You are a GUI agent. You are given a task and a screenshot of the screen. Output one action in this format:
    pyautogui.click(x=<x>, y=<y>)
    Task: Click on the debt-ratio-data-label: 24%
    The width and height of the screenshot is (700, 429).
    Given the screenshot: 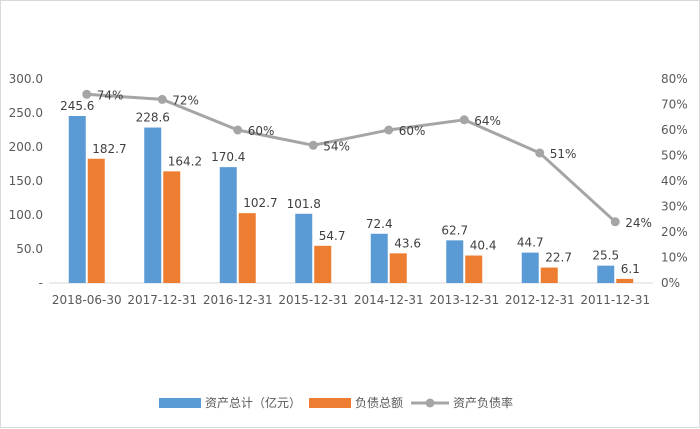 What is the action you would take?
    pyautogui.click(x=638, y=223)
    